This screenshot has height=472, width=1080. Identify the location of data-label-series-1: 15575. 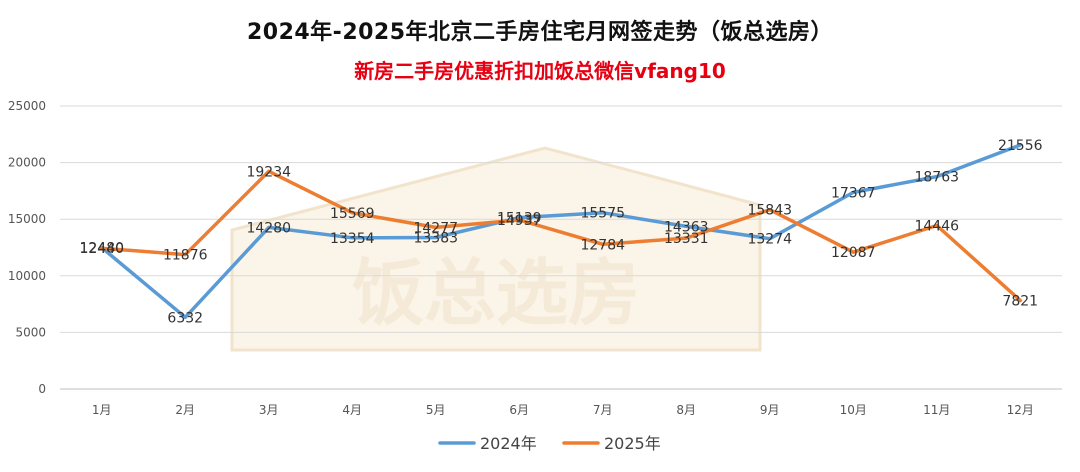
(602, 214).